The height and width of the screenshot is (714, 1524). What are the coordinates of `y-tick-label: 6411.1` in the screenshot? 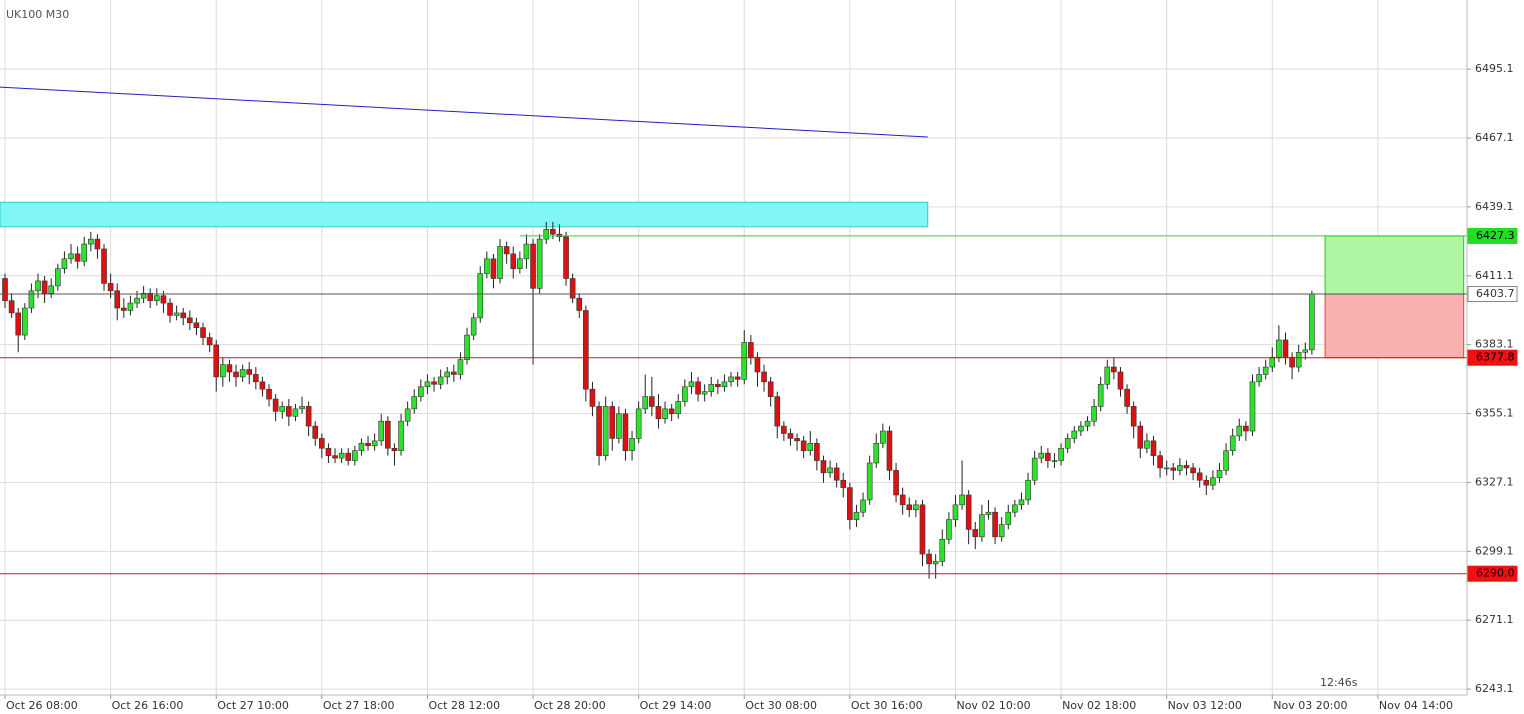 It's located at (1494, 275).